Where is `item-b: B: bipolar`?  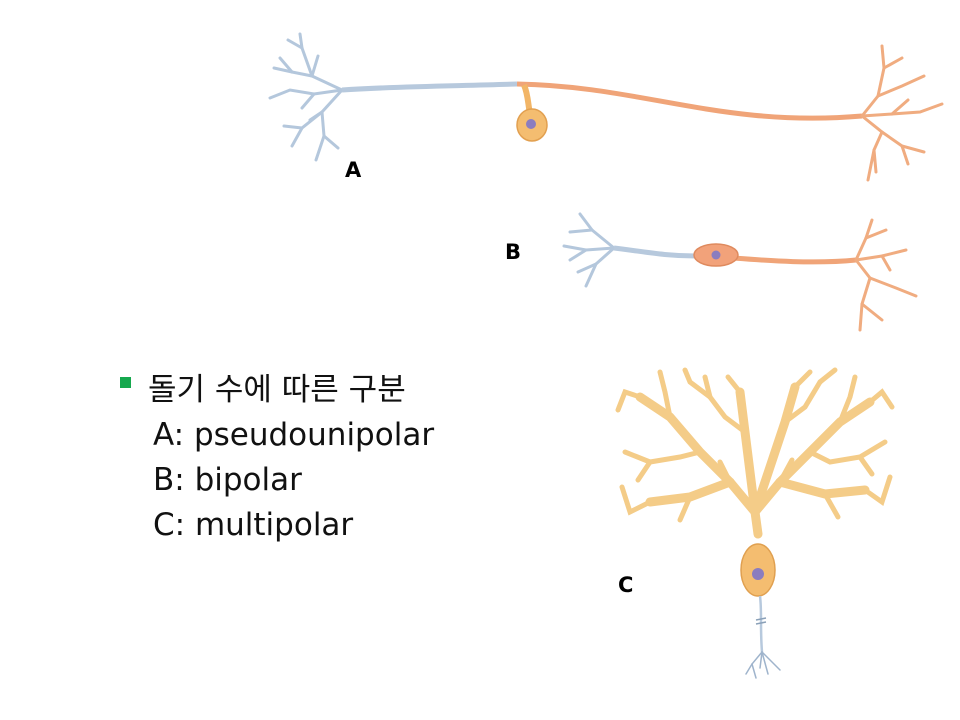
item-b: B: bipolar is located at coordinates (227, 480).